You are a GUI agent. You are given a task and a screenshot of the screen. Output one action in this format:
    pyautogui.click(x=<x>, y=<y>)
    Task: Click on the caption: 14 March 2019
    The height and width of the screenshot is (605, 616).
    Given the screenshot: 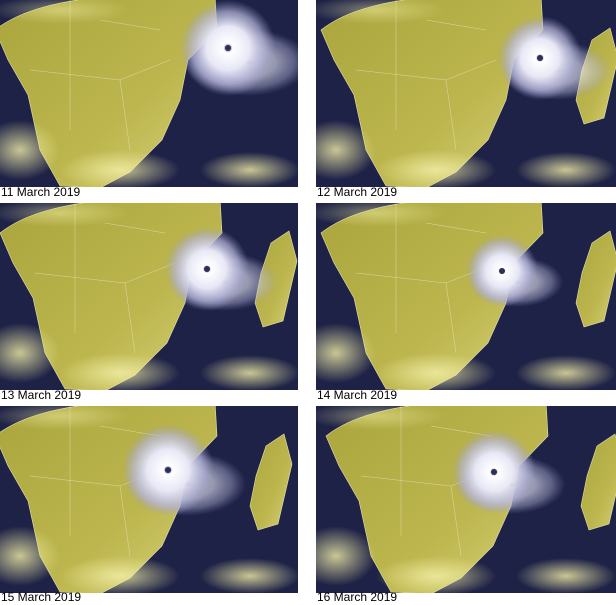 What is the action you would take?
    pyautogui.click(x=357, y=395)
    